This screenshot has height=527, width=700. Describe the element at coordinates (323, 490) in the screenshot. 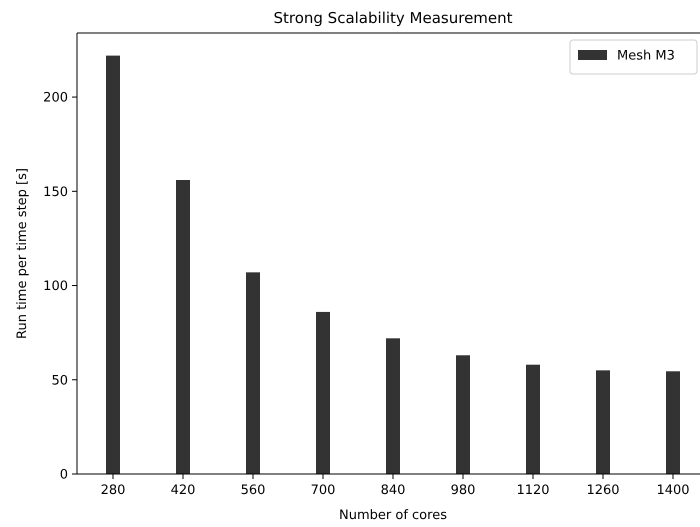

I see `x-tick-label: 700` at that location.